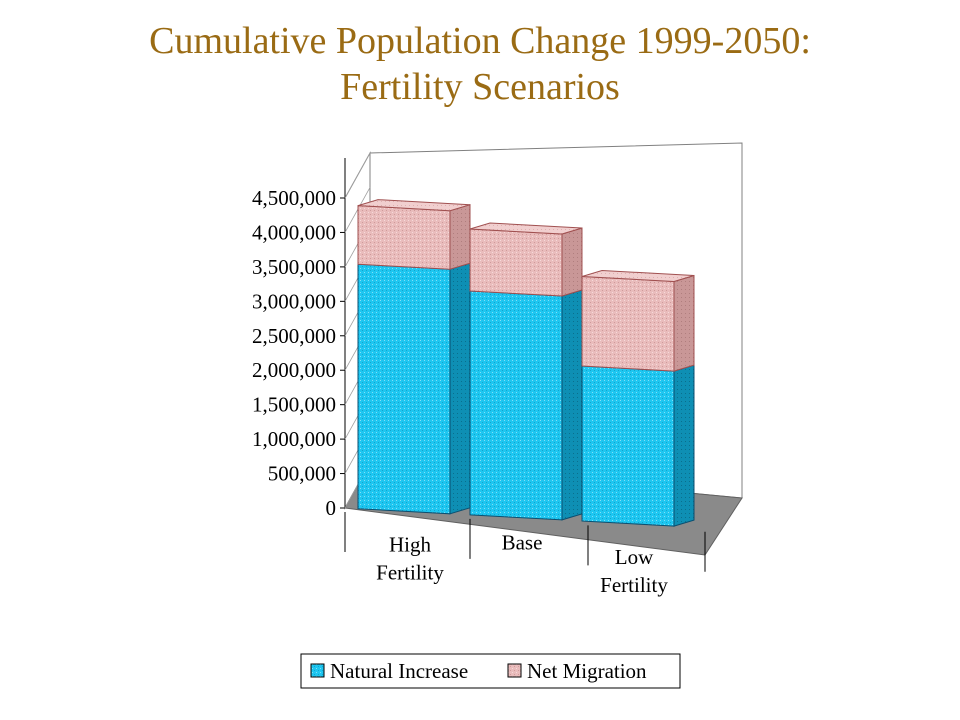 The height and width of the screenshot is (720, 960). What do you see at coordinates (357, 175) in the screenshot?
I see `y-tick-depth` at bounding box center [357, 175].